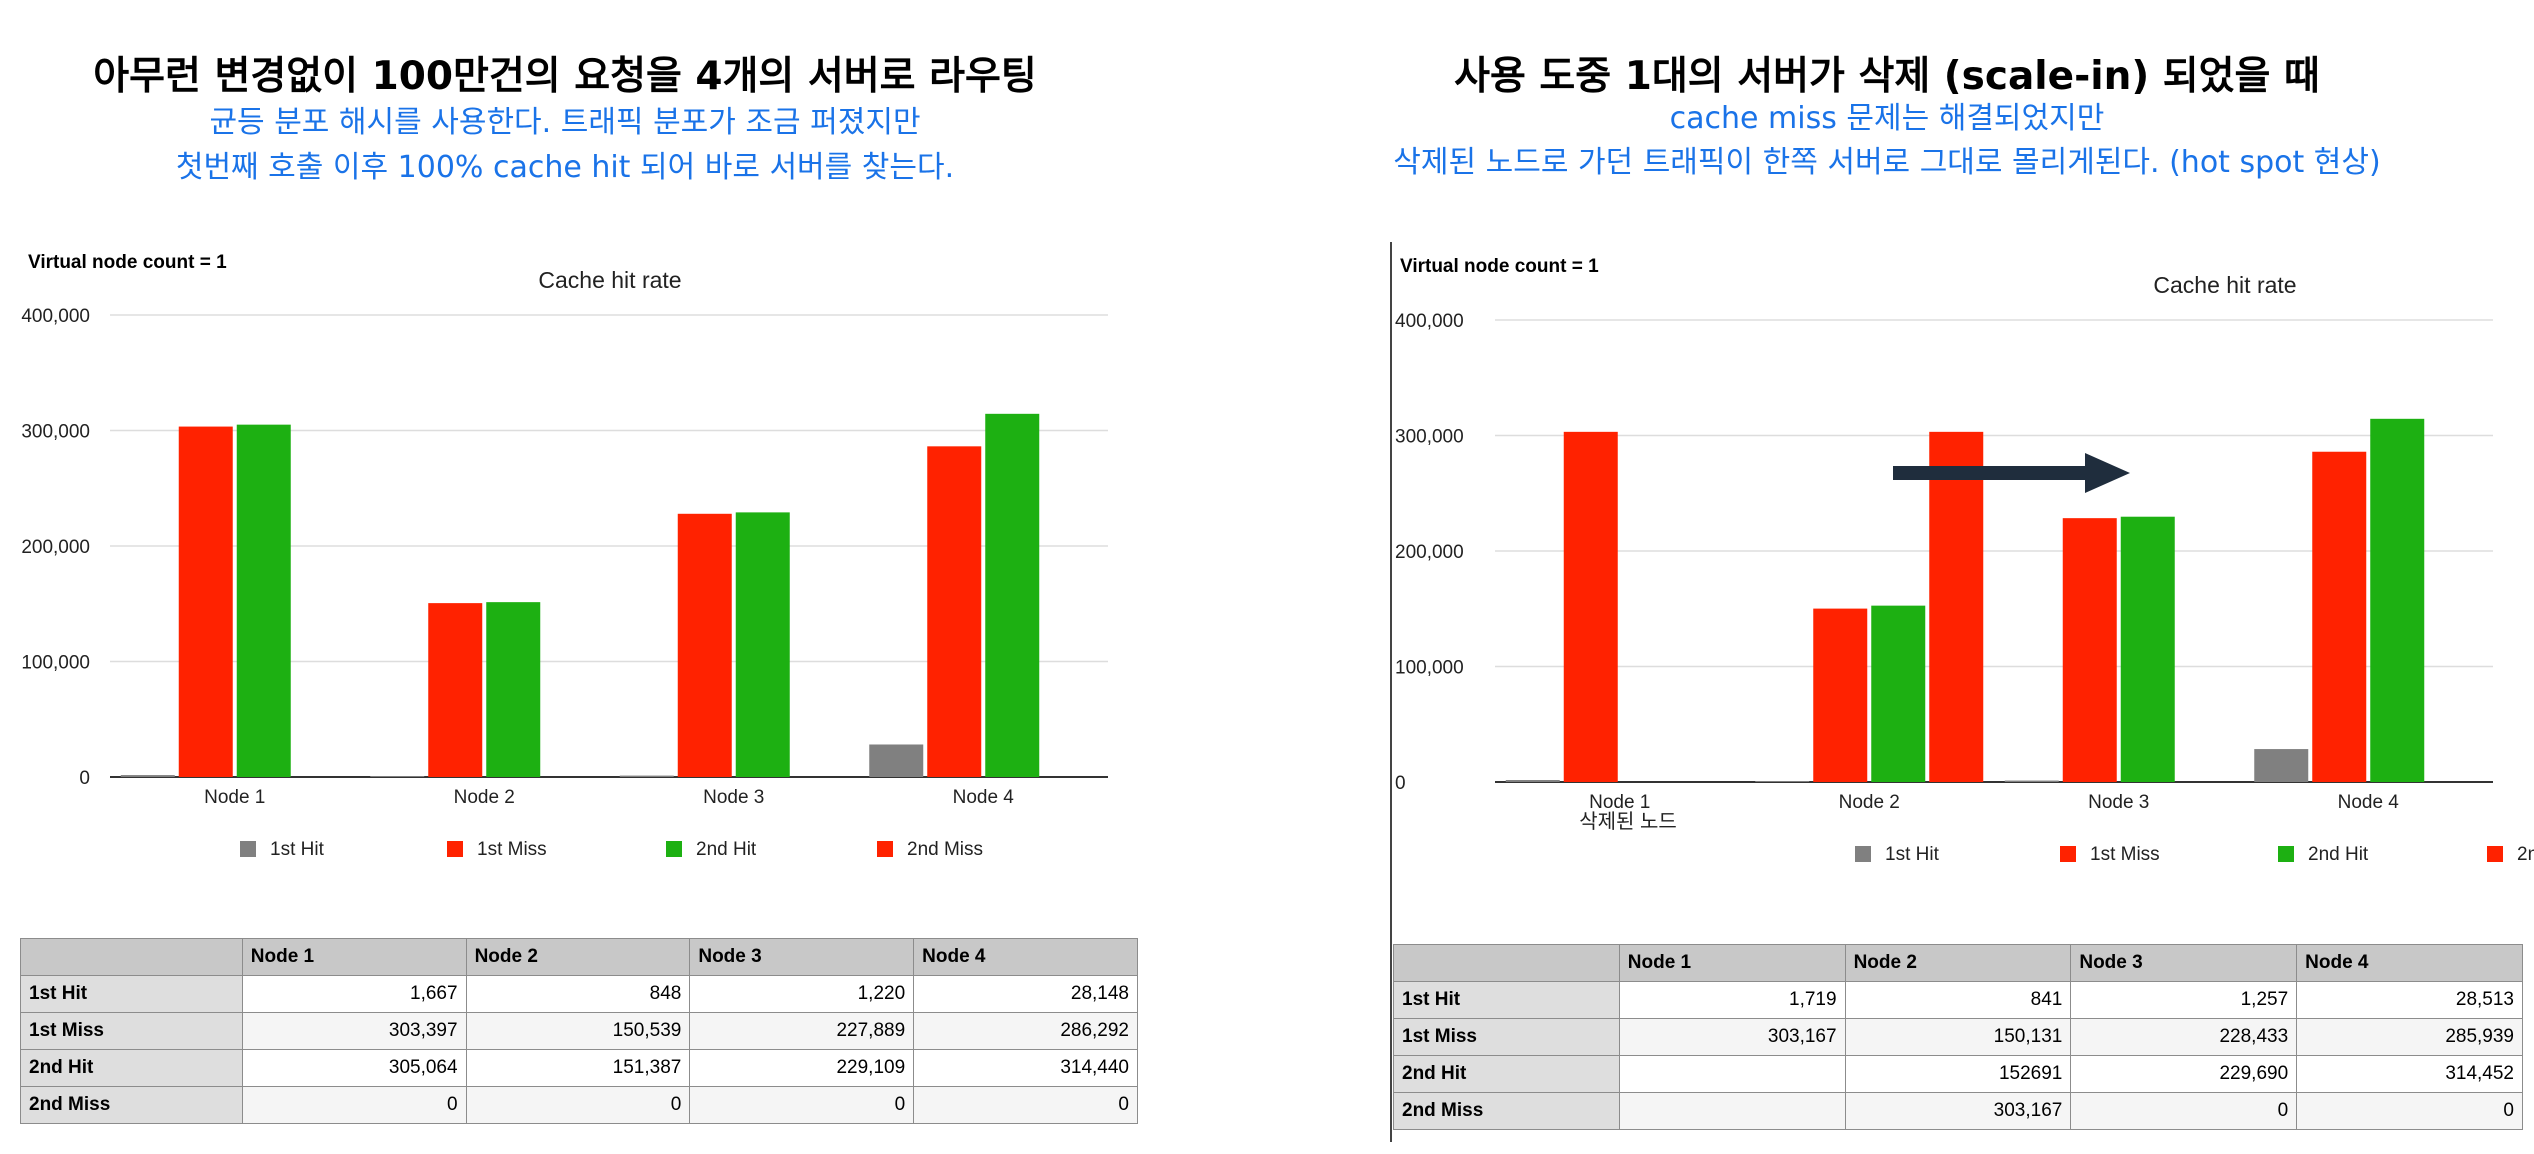 This screenshot has width=2534, height=1154. I want to click on legend-swatch-1st-hit, so click(1863, 854).